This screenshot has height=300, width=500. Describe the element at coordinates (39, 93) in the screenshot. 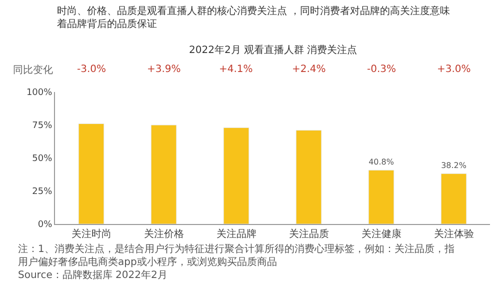

I see `y-tick-label: 100%` at that location.